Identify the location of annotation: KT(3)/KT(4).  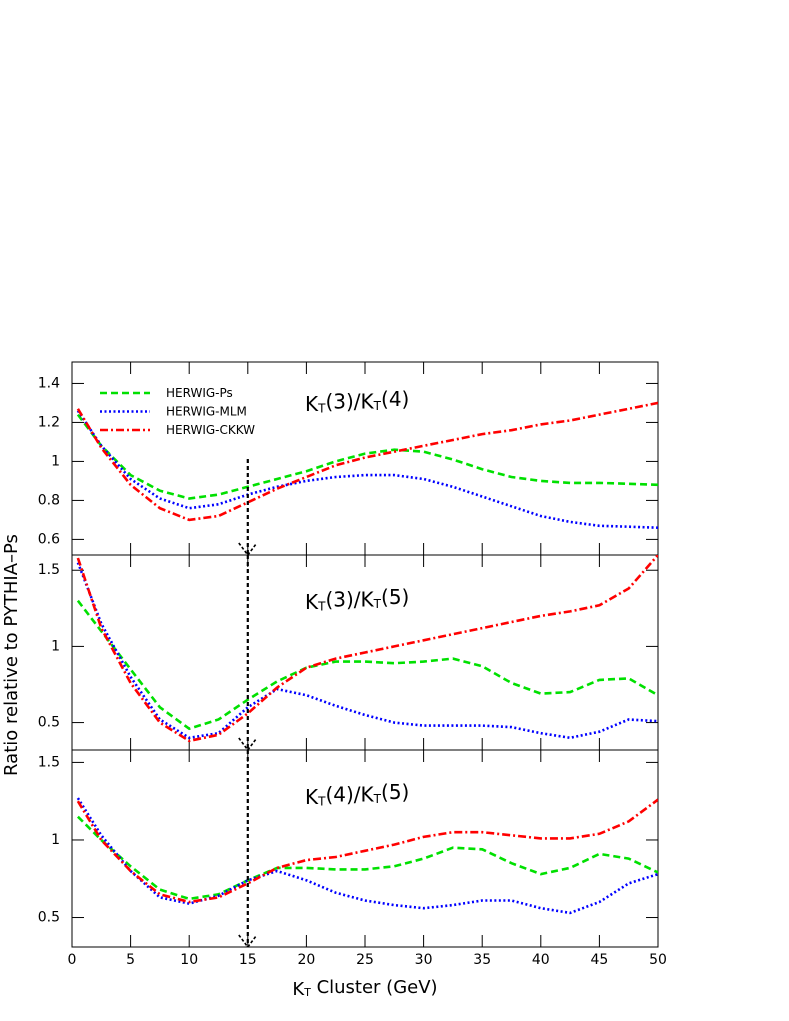
(357, 401).